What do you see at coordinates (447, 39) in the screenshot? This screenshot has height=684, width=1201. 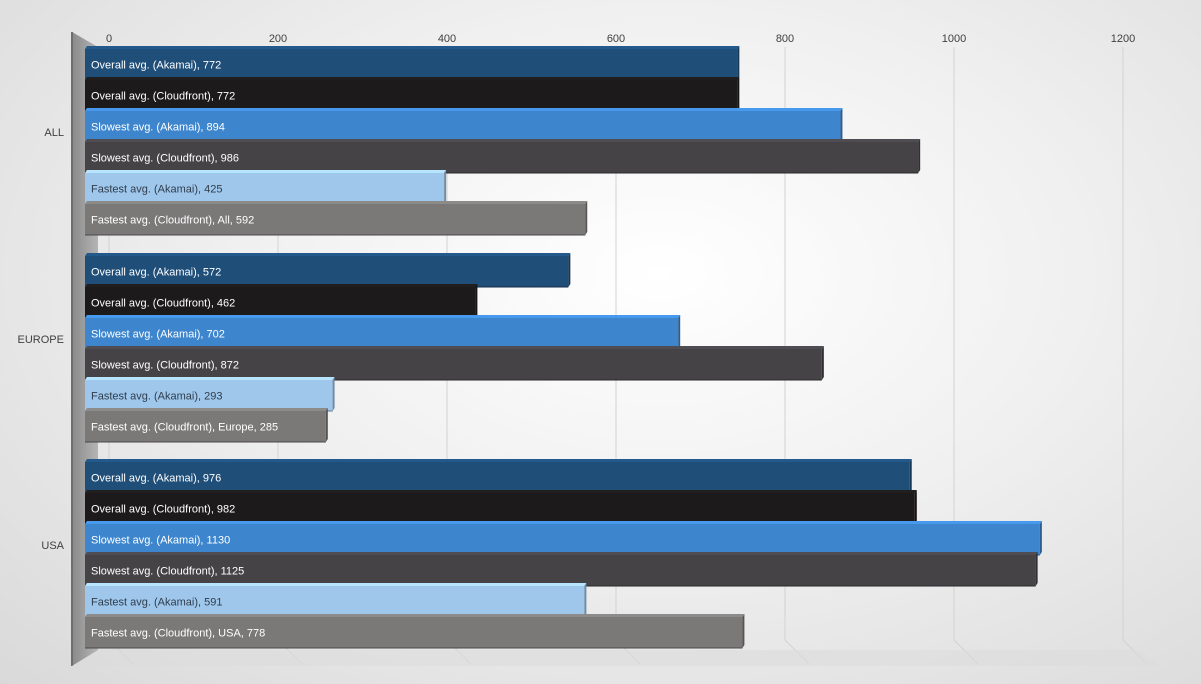 I see `x-tick-label: 400` at bounding box center [447, 39].